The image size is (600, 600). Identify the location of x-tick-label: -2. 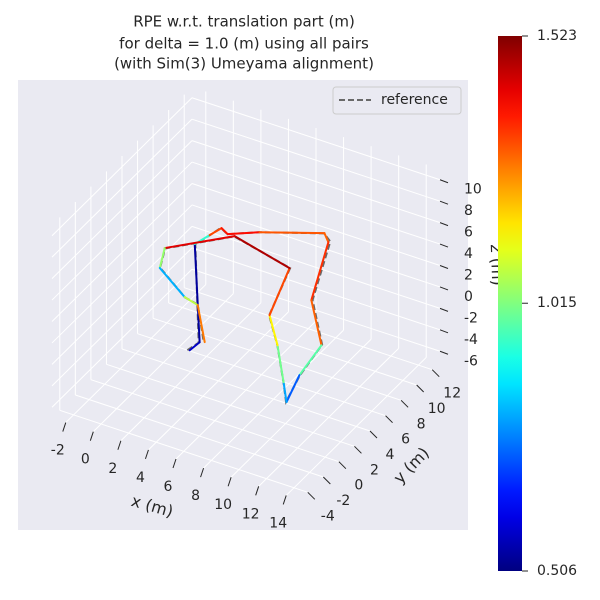
(58, 451).